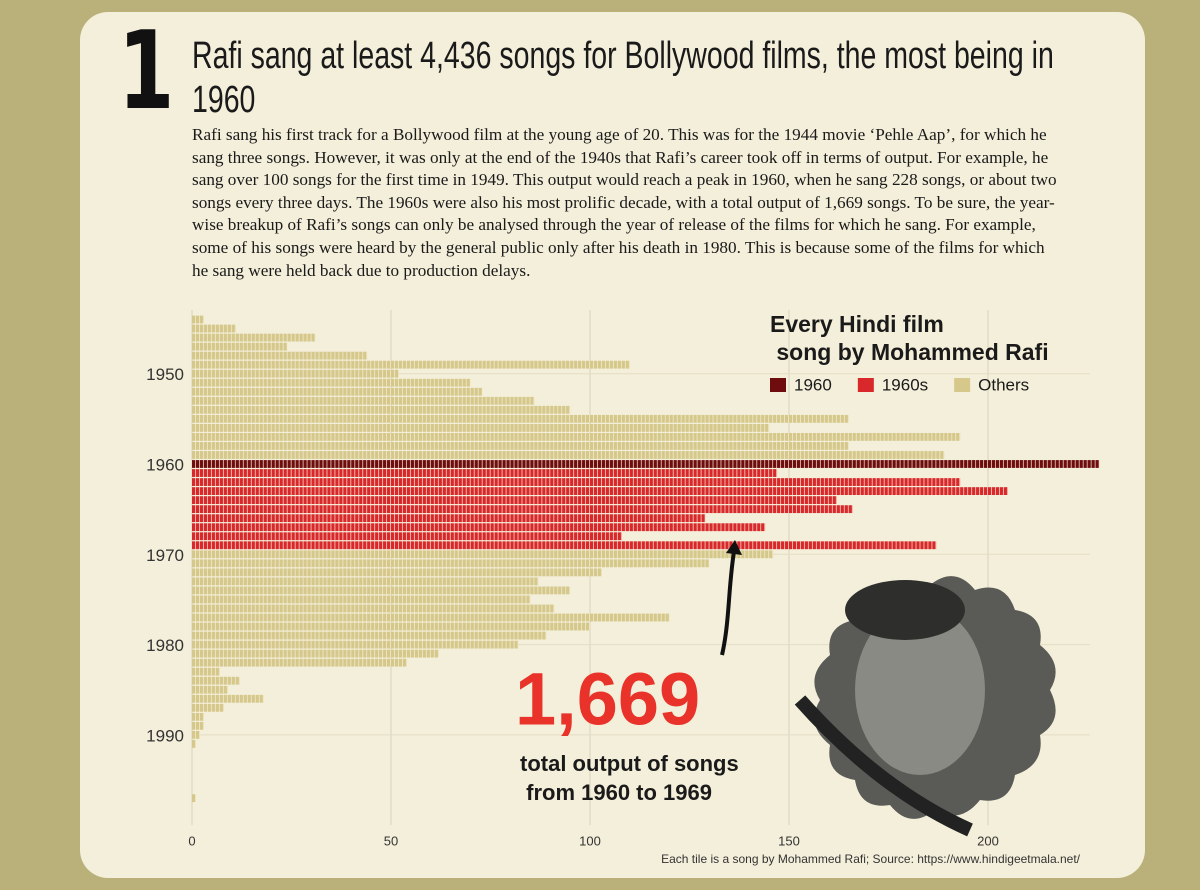 The image size is (1200, 890). Describe the element at coordinates (905, 610) in the screenshot. I see `photo-hair` at that location.